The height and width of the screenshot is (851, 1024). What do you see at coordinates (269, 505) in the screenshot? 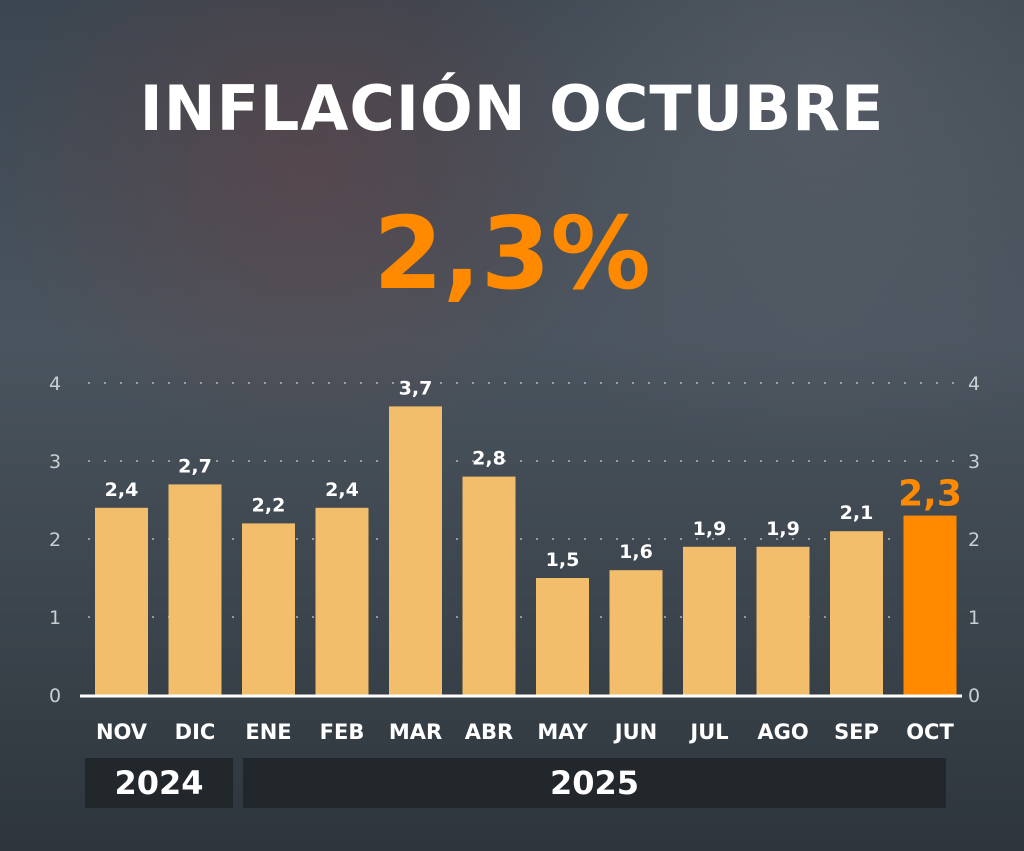
I see `data-label: 2,2` at bounding box center [269, 505].